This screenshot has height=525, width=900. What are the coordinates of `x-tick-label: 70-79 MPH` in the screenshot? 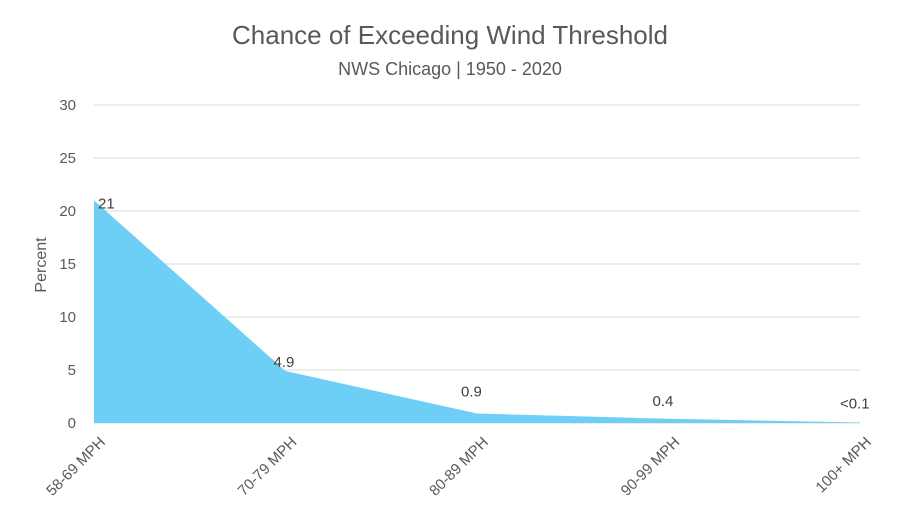 It's located at (268, 467).